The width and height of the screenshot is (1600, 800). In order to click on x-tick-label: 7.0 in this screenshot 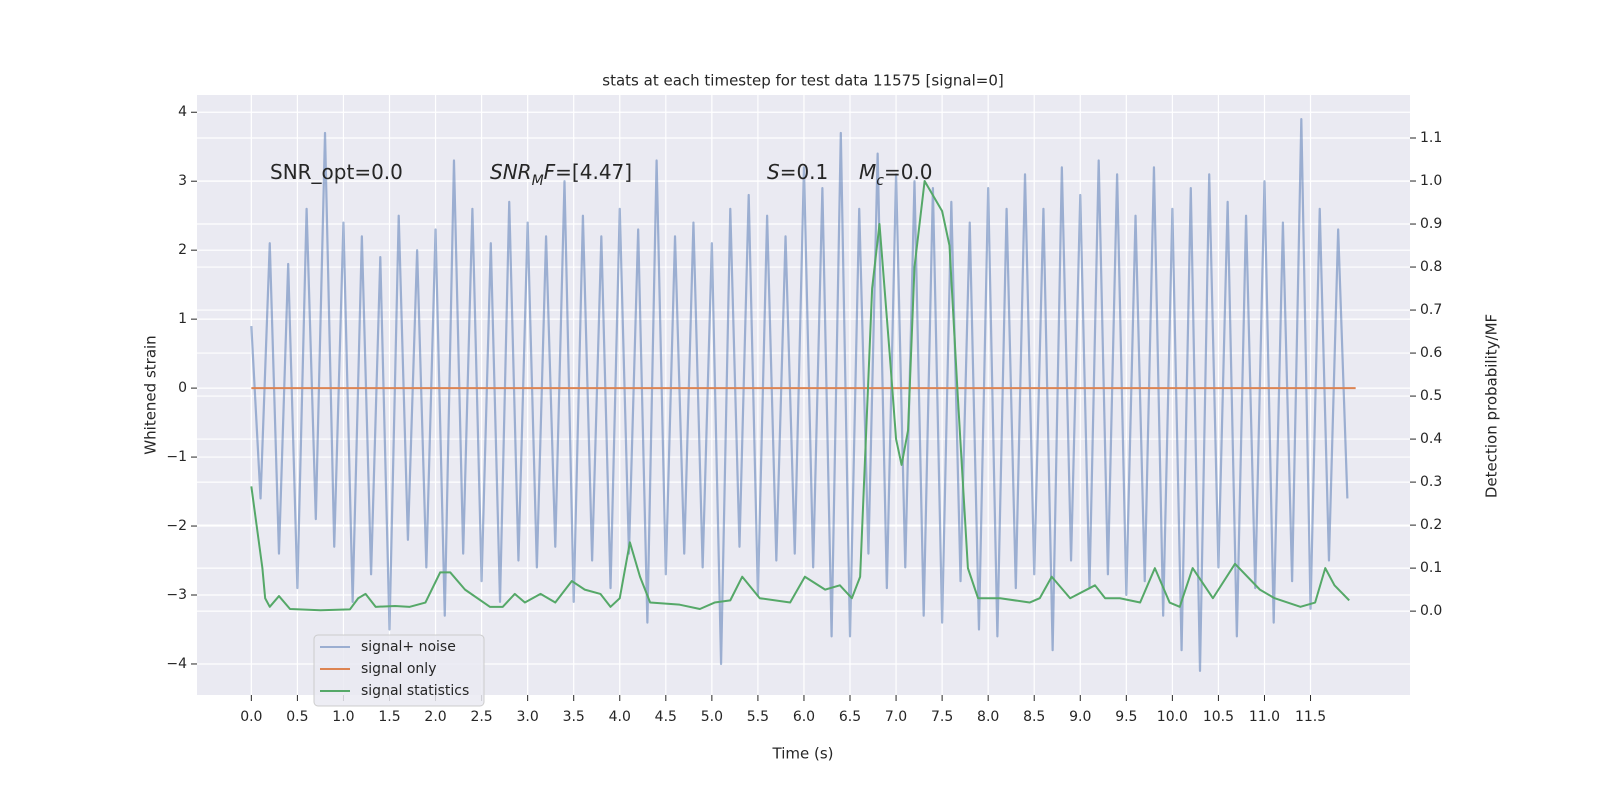, I will do `click(896, 717)`.